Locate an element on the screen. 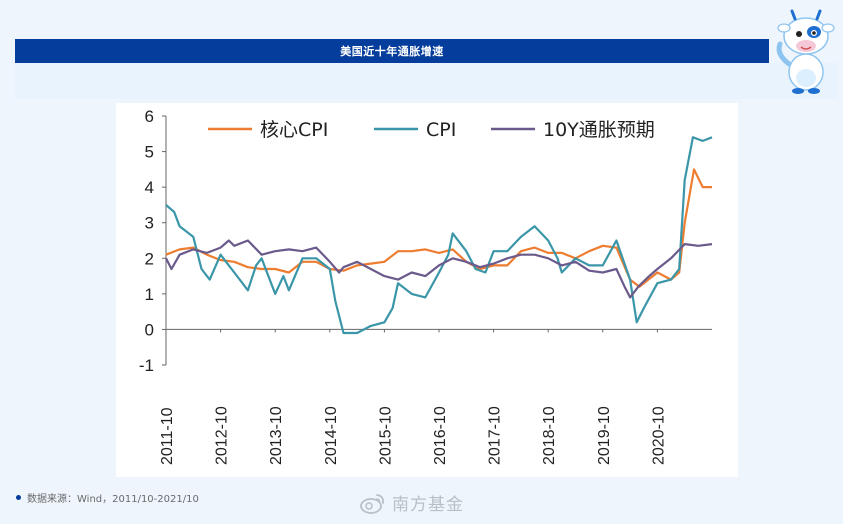 This screenshot has height=524, width=843. watermark-text: 南方基金 is located at coordinates (428, 505).